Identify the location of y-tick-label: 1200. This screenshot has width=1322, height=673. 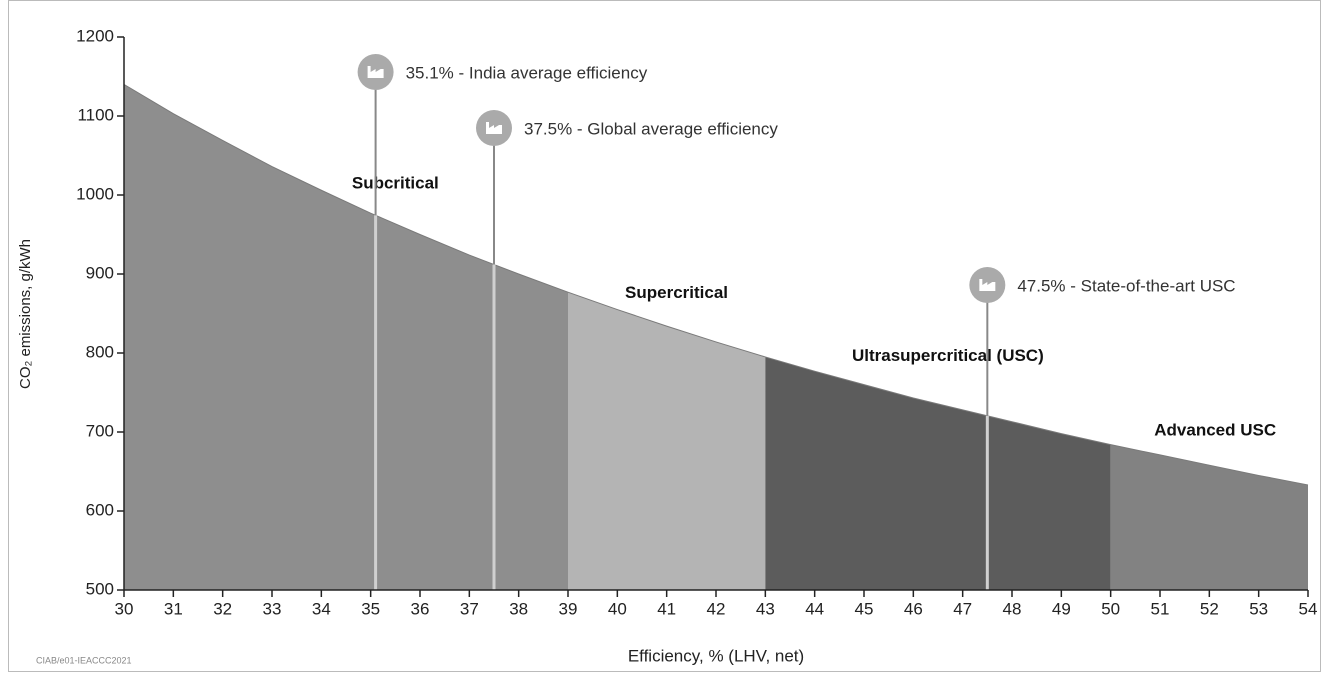
(95, 35).